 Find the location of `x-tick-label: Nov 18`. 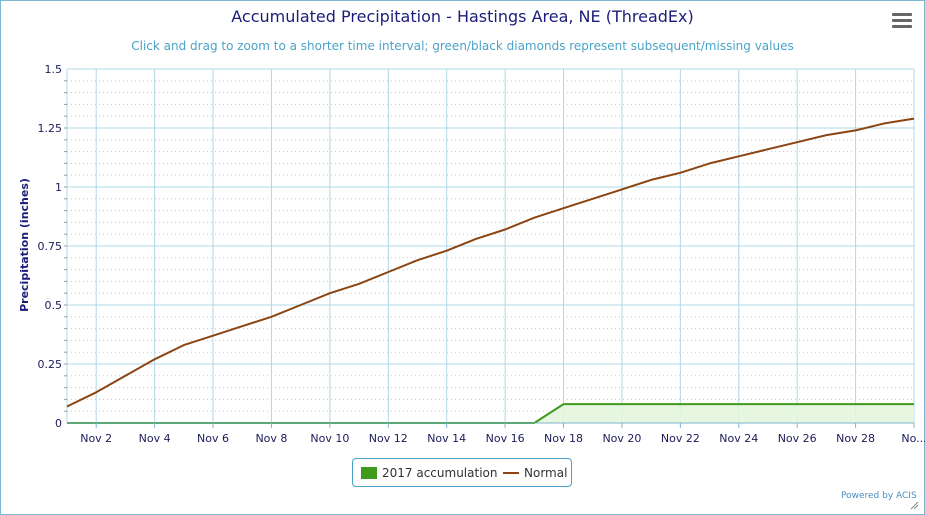

x-tick-label: Nov 18 is located at coordinates (563, 438).